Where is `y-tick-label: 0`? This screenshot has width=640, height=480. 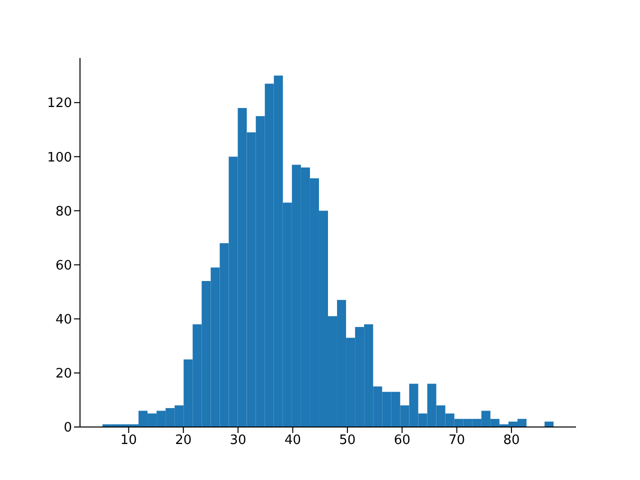 y-tick-label: 0 is located at coordinates (68, 428).